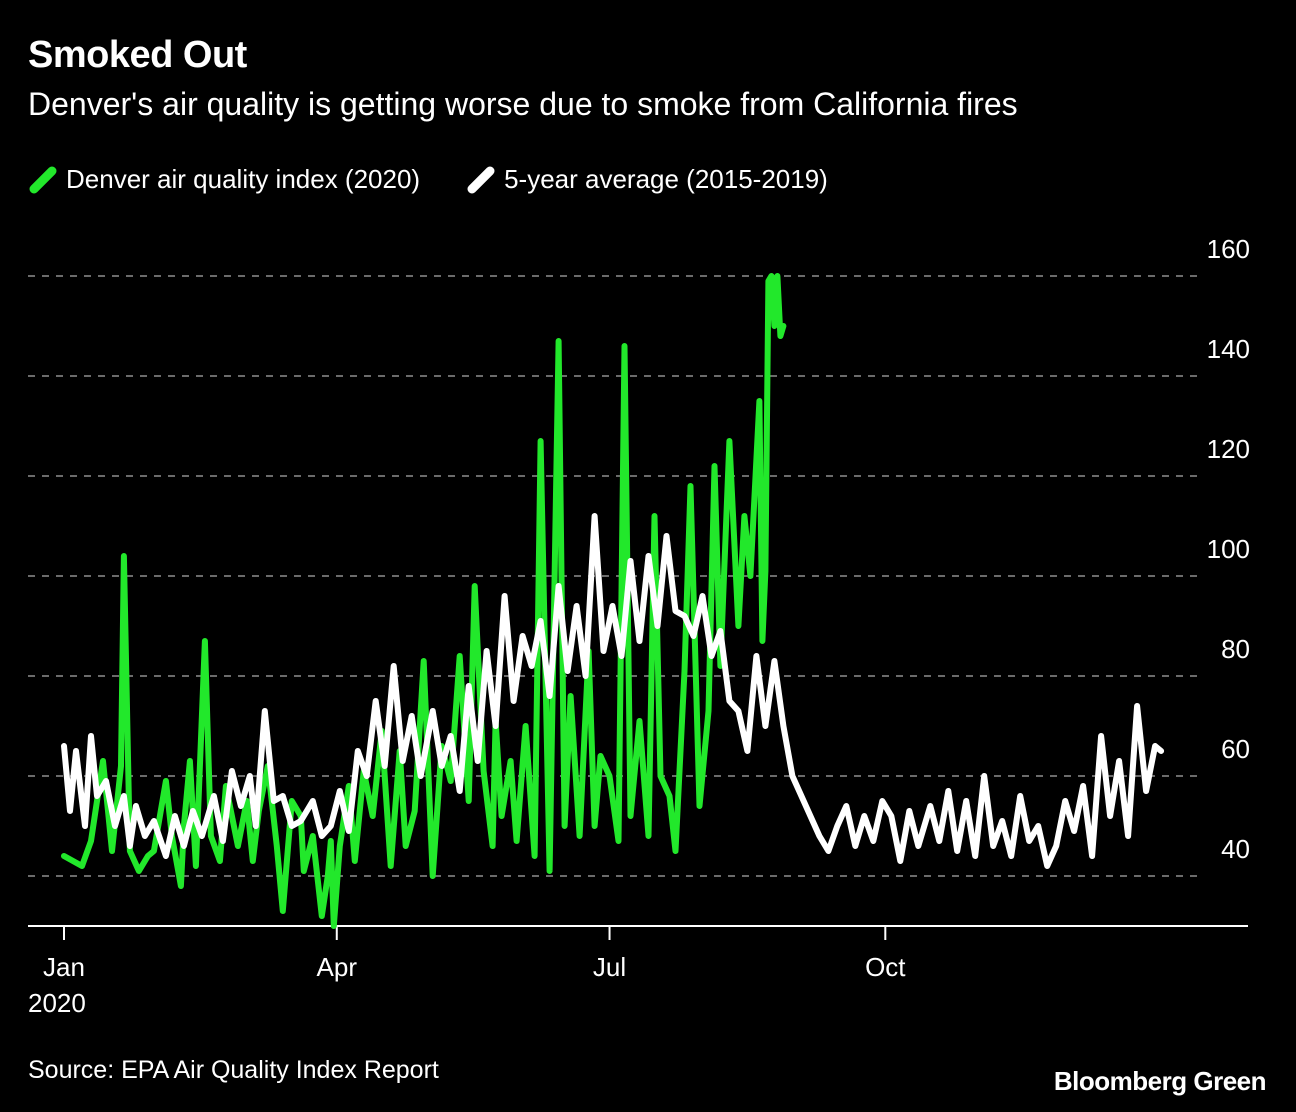 The width and height of the screenshot is (1296, 1112). What do you see at coordinates (885, 967) in the screenshot?
I see `x-tick-label-oct: Oct` at bounding box center [885, 967].